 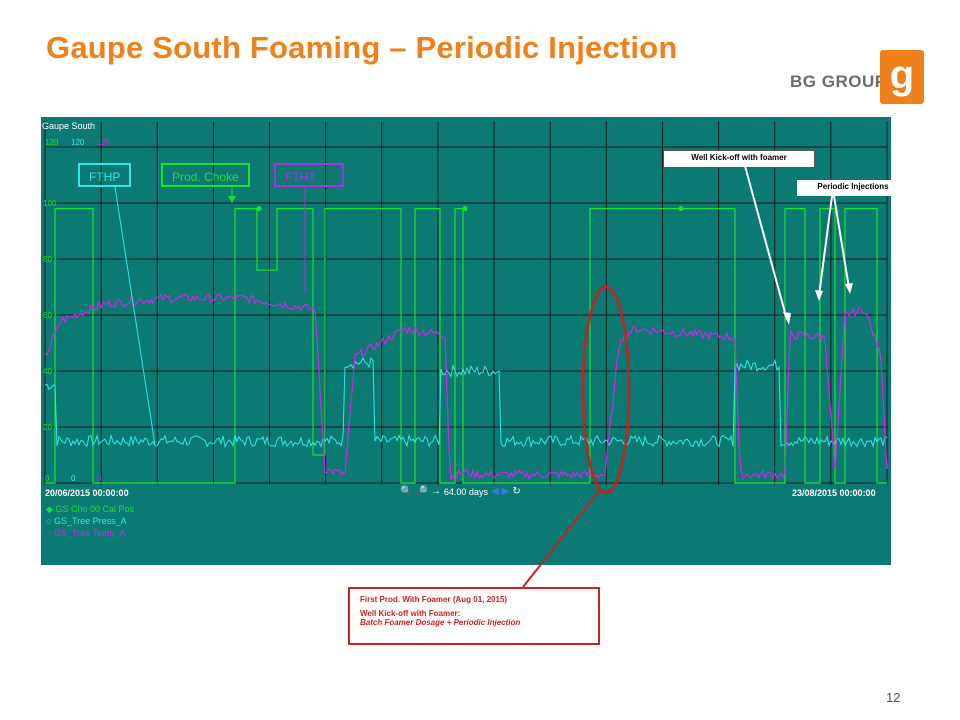 I want to click on page-number: 12, so click(x=893, y=697).